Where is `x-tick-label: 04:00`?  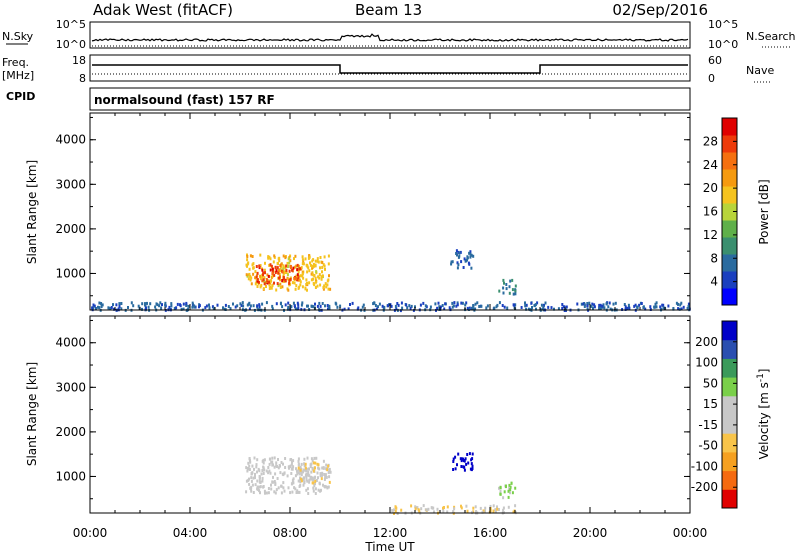 x-tick-label: 04:00 is located at coordinates (190, 533).